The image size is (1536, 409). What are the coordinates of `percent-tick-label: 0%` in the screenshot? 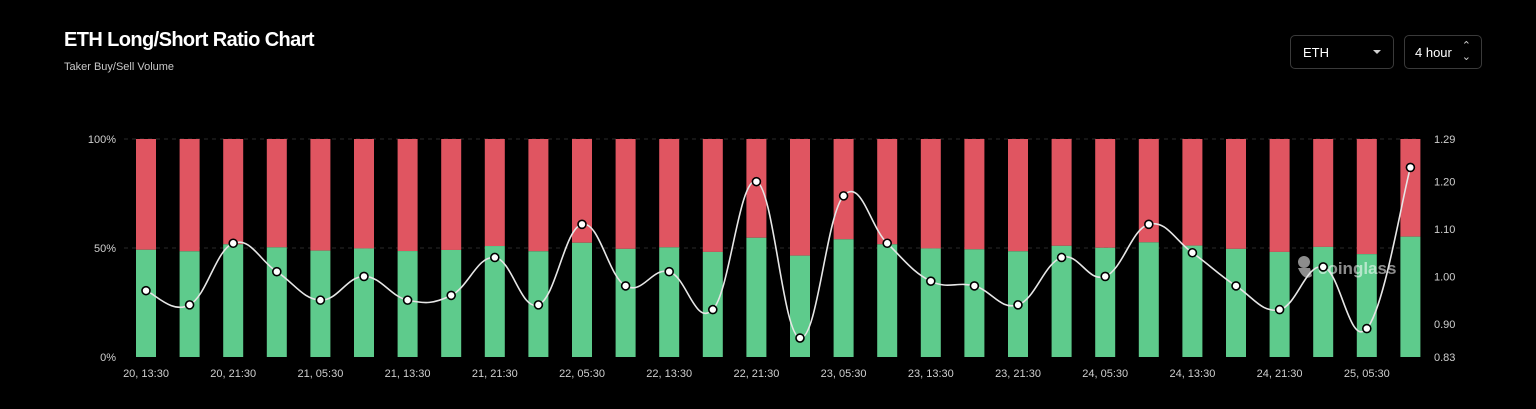 It's located at (108, 358).